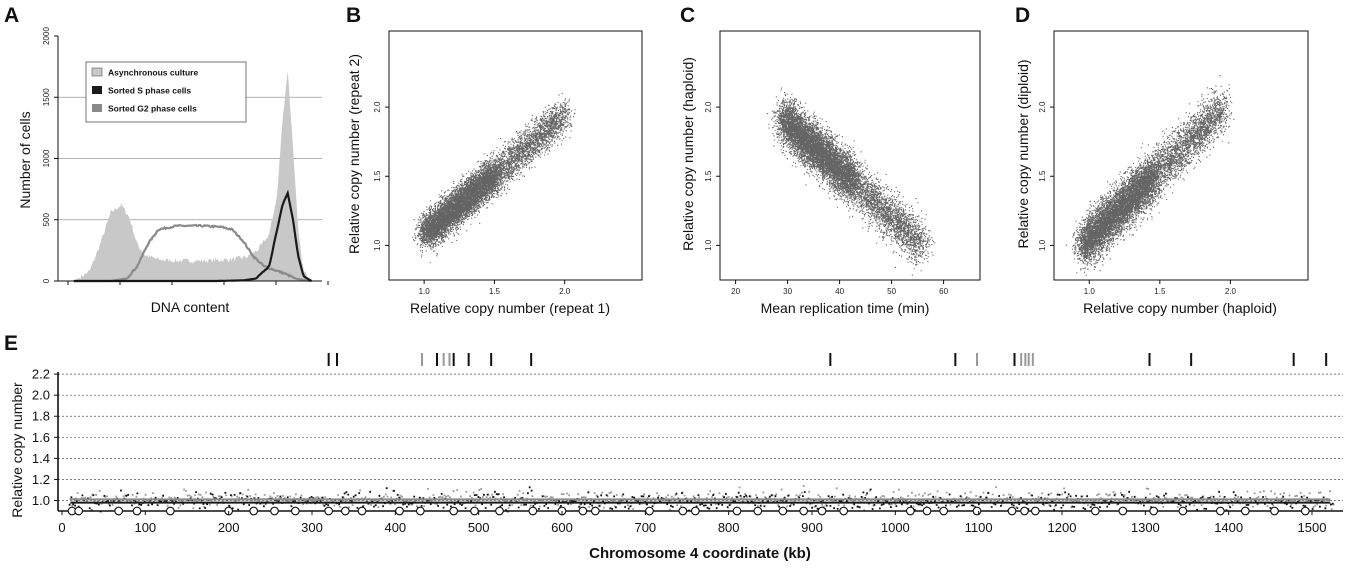 This screenshot has height=569, width=1349. What do you see at coordinates (845, 308) in the screenshot?
I see `panel-c-x-label: Mean replication time (min)` at bounding box center [845, 308].